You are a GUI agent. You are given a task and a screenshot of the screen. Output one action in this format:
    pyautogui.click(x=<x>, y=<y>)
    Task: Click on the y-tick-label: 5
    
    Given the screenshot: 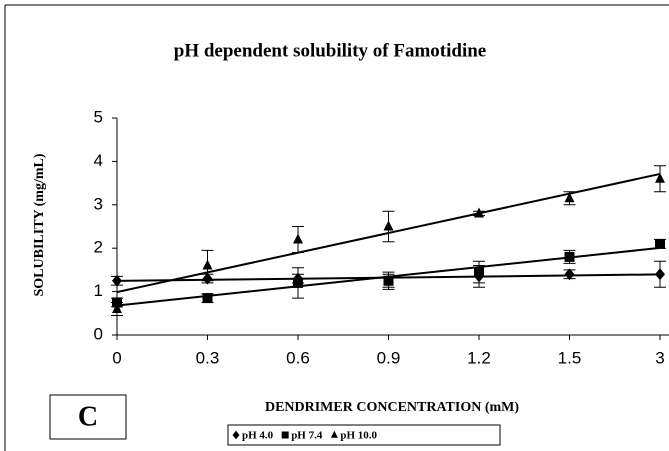 What is the action you would take?
    pyautogui.click(x=98, y=116)
    